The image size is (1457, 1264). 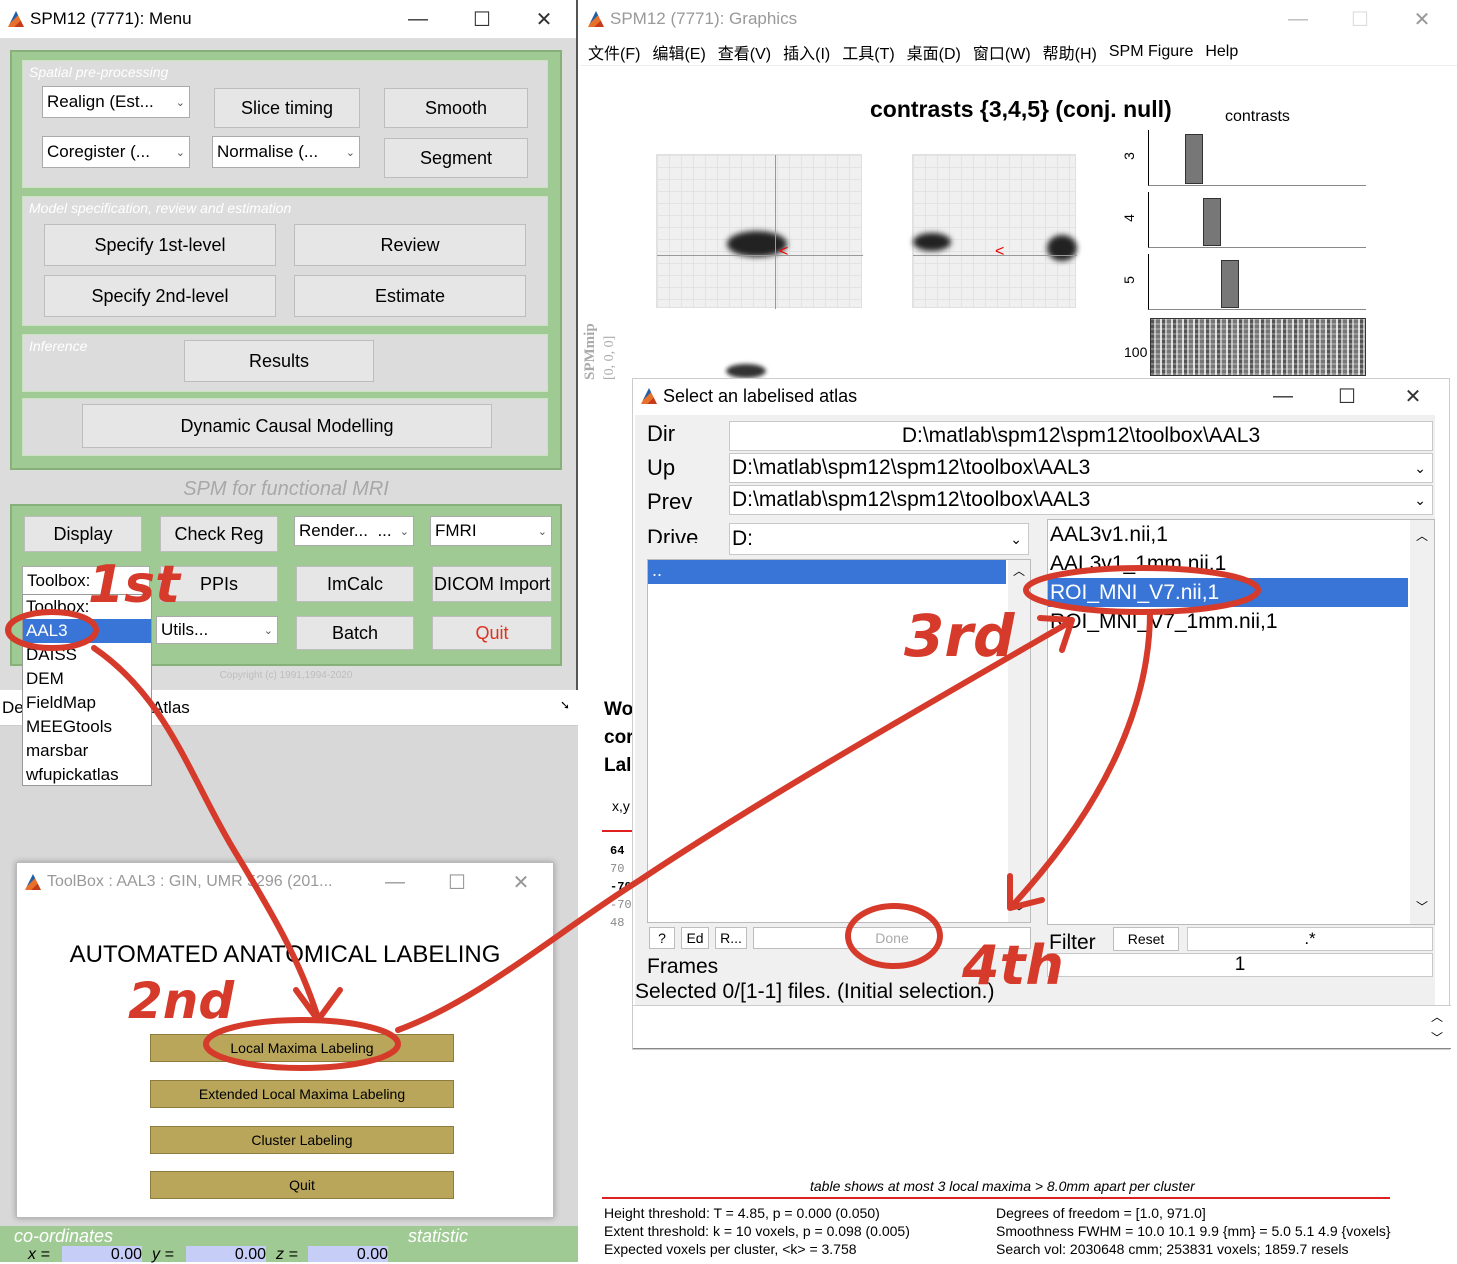 What do you see at coordinates (279, 361) in the screenshot?
I see `results-button: Results` at bounding box center [279, 361].